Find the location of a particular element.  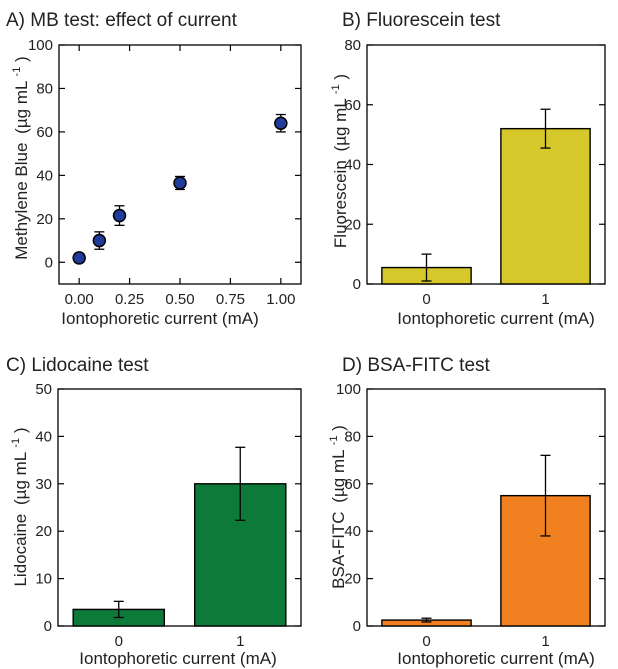

panel-b-ylabel-name: Fluorescein is located at coordinates (340, 204).